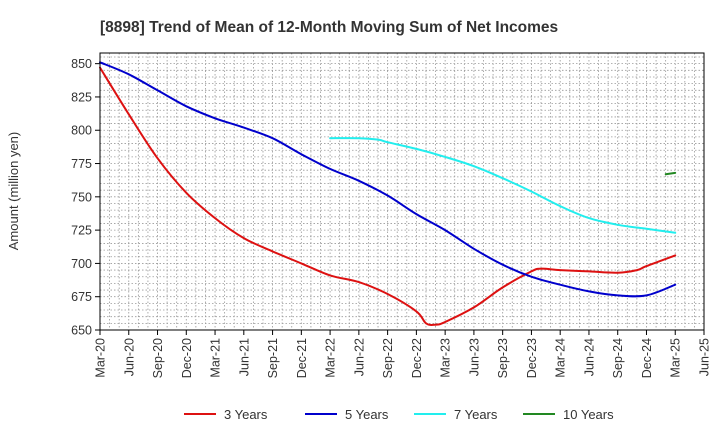 The width and height of the screenshot is (720, 440). Describe the element at coordinates (417, 358) in the screenshot. I see `x-tick-label: Dec-22` at that location.